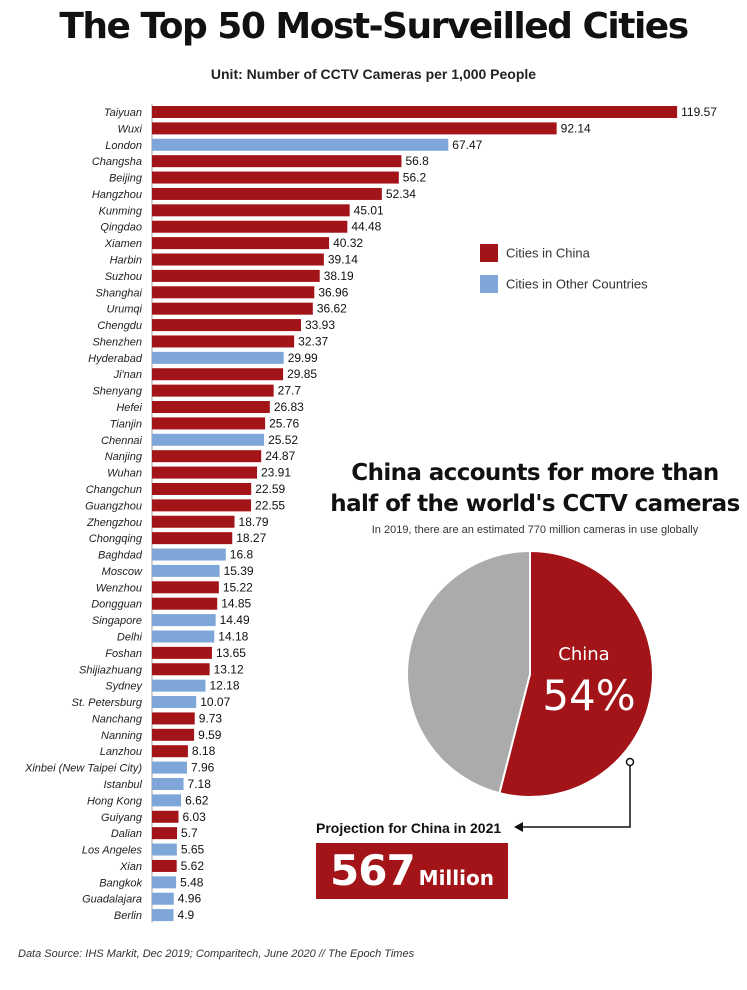 Image resolution: width=747 pixels, height=990 pixels. Describe the element at coordinates (339, 276) in the screenshot. I see `value-label: 38.19` at that location.